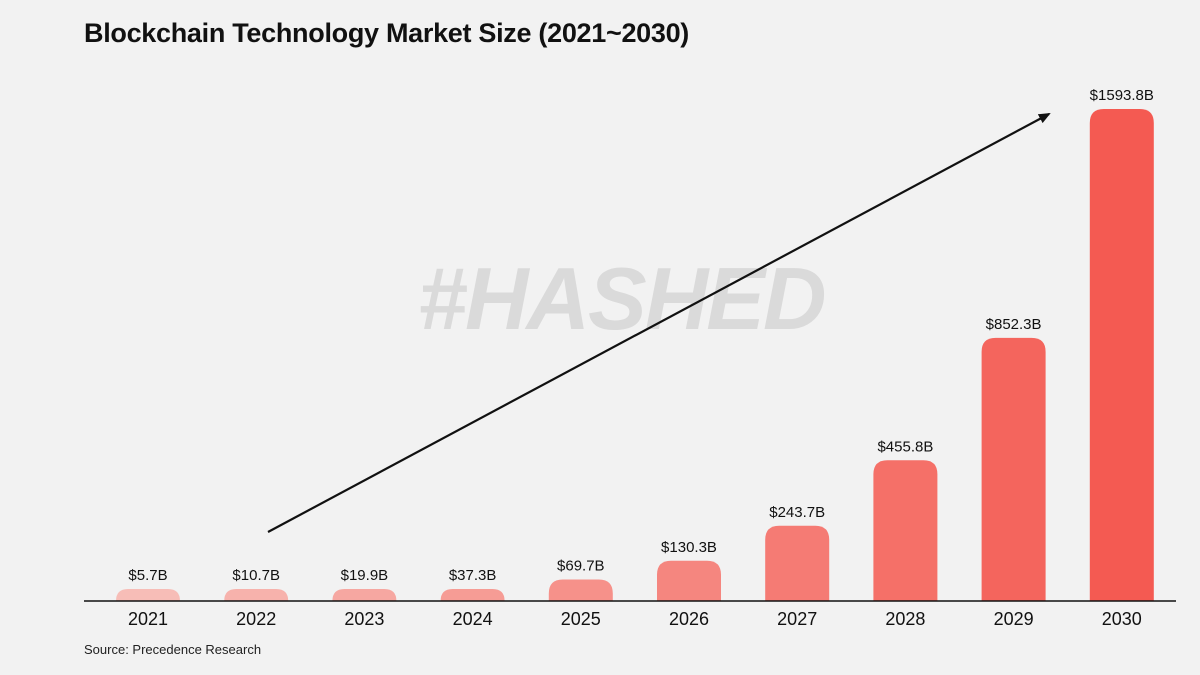 The height and width of the screenshot is (675, 1200). Describe the element at coordinates (256, 595) in the screenshot. I see `bar-2022` at that location.